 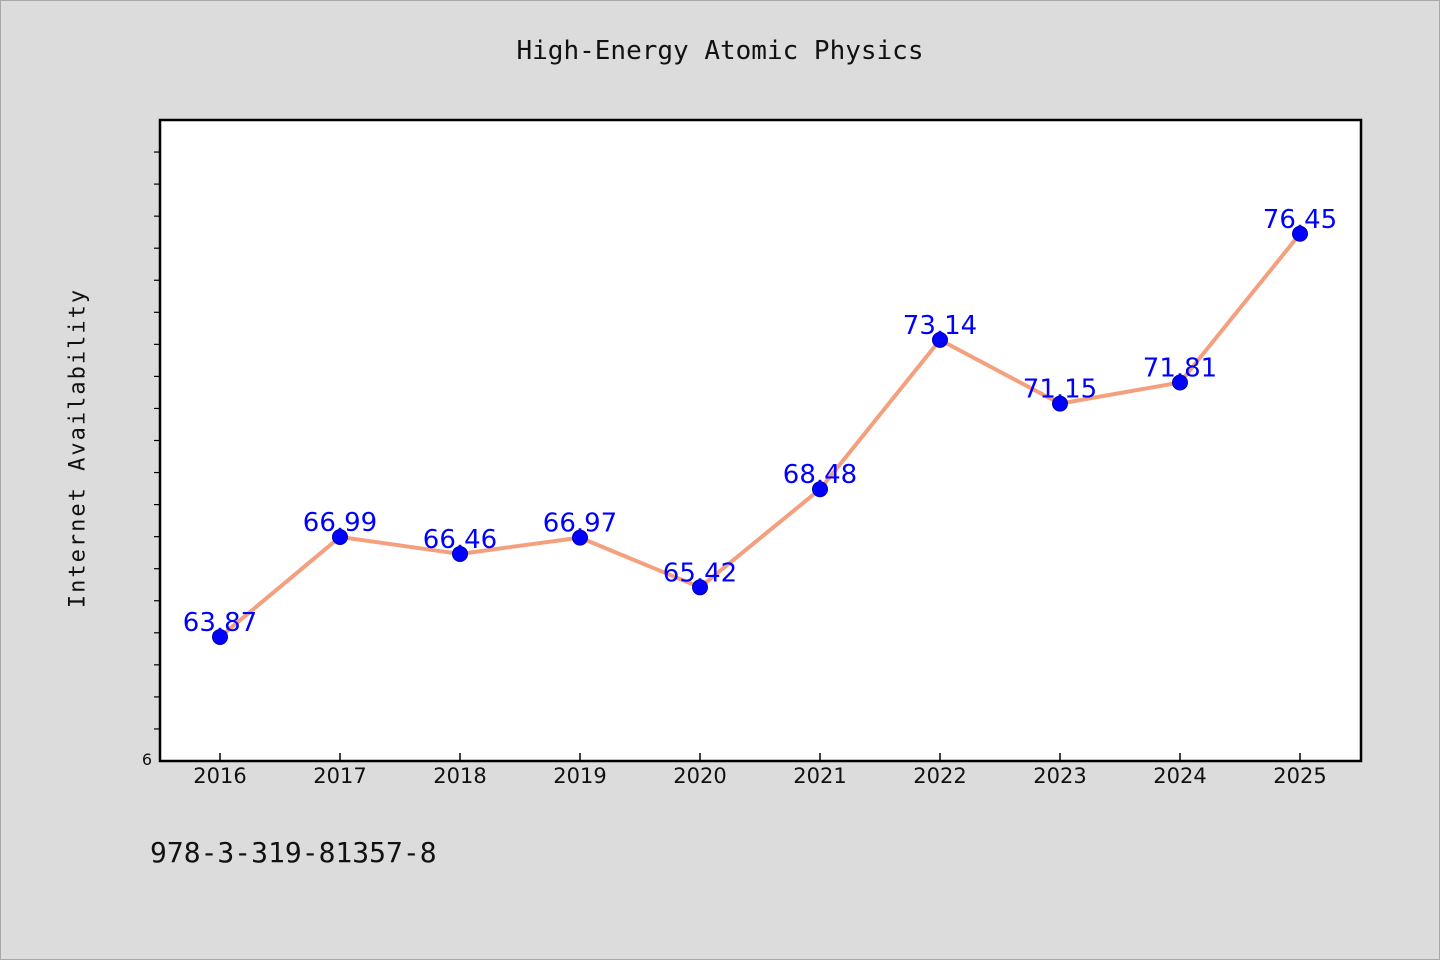 I want to click on data-label: 66.97, so click(x=580, y=524).